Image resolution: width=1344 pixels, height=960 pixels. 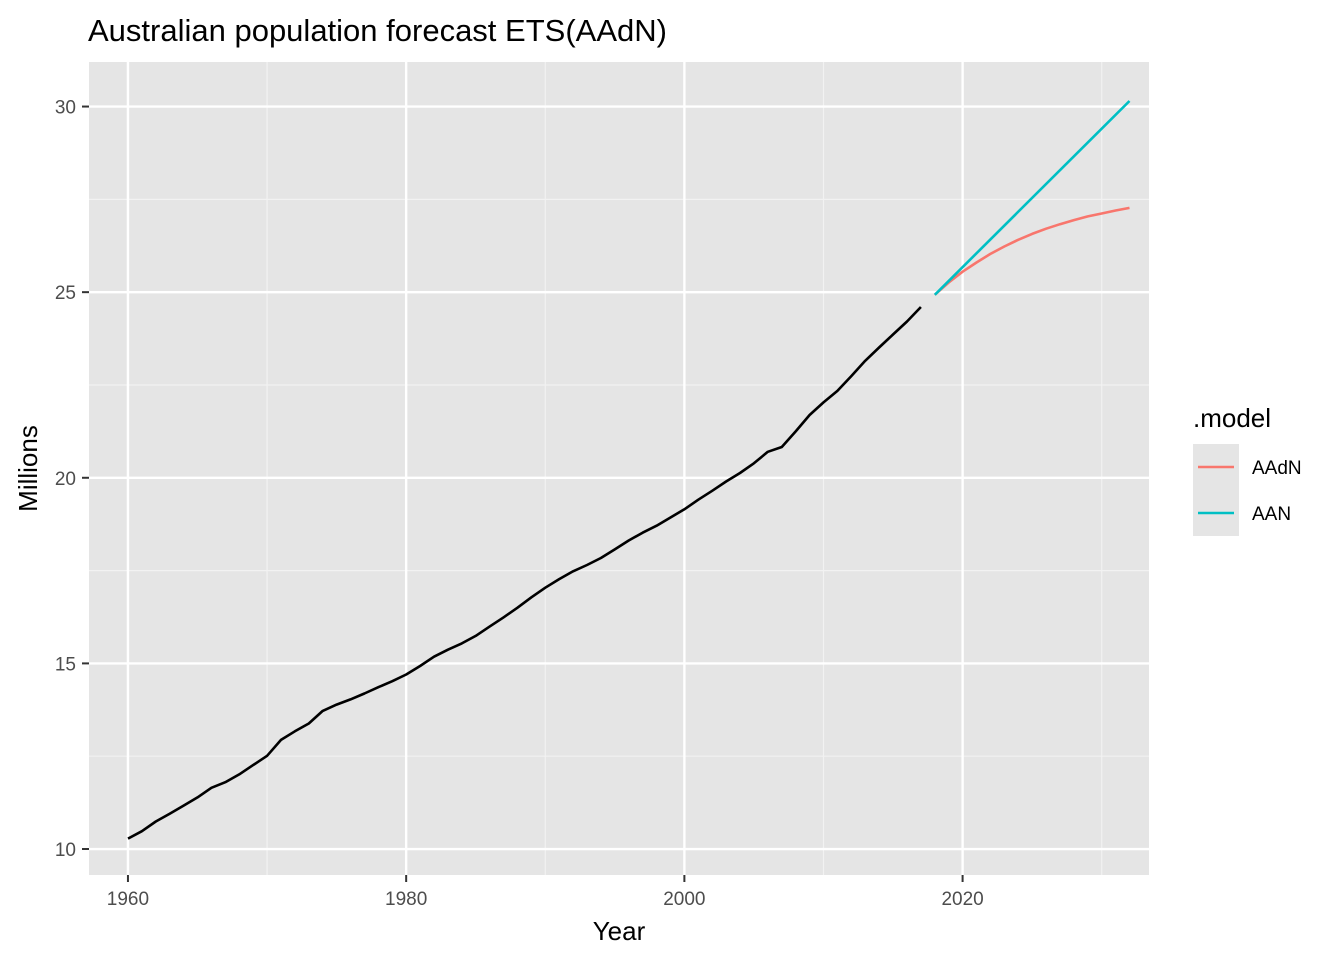 I want to click on series-line-aan, so click(x=1032, y=198).